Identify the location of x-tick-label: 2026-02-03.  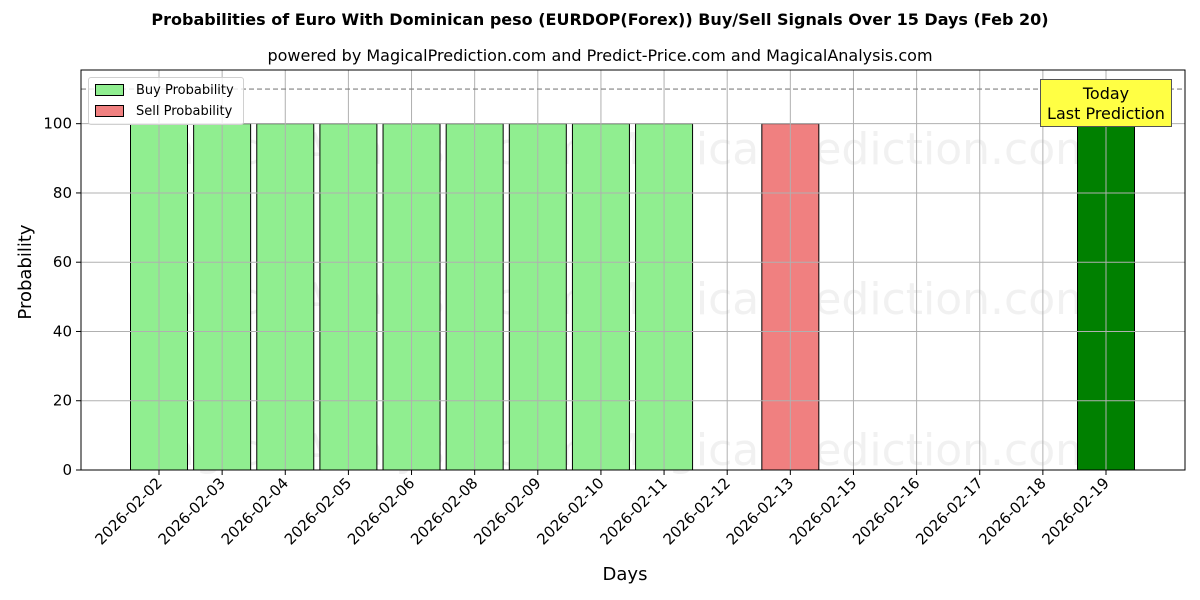
(192, 511).